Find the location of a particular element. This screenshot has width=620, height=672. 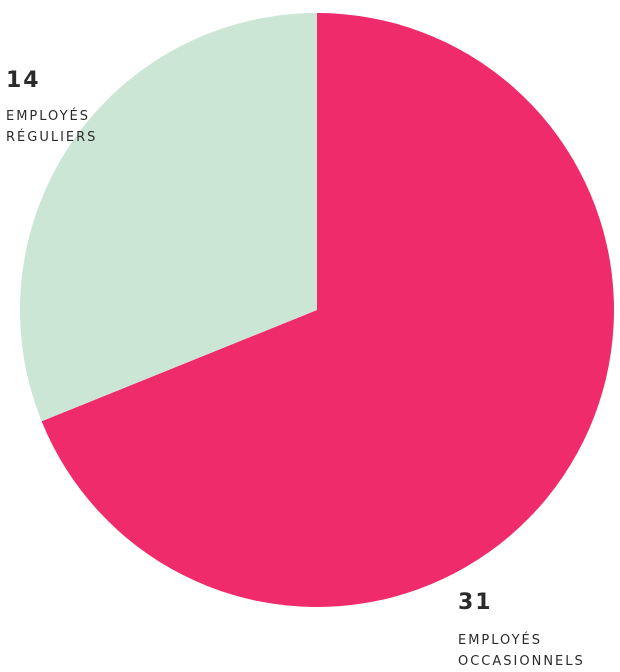

slice-value-regular: 14 is located at coordinates (23, 80).